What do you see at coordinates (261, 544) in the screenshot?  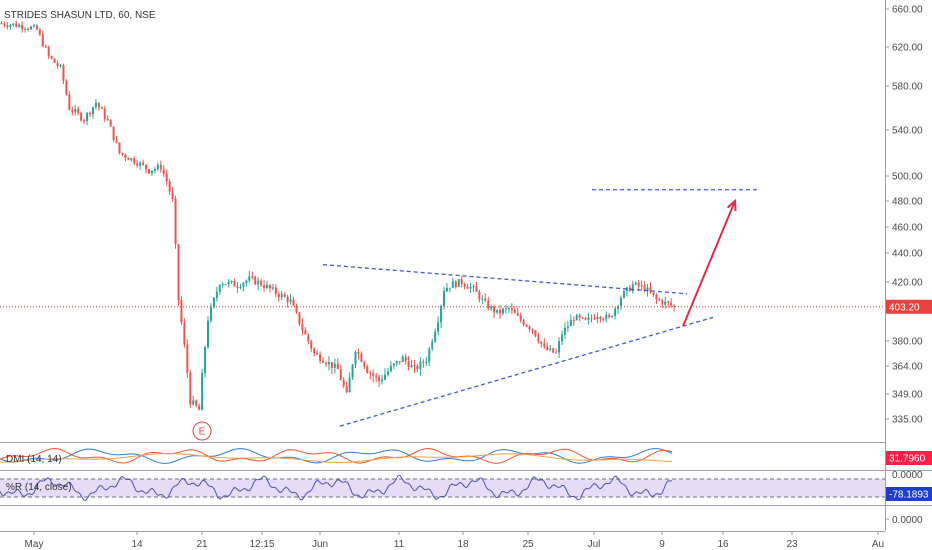 I see `time-axis-label: 12:15` at bounding box center [261, 544].